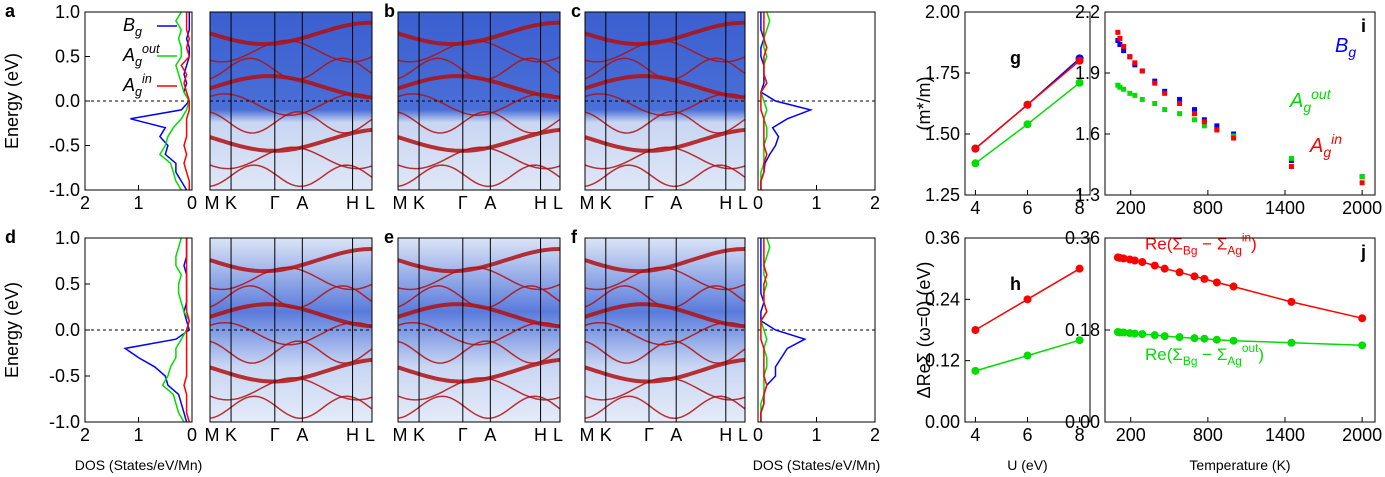  What do you see at coordinates (10, 237) in the screenshot?
I see `panel-label: d` at bounding box center [10, 237].